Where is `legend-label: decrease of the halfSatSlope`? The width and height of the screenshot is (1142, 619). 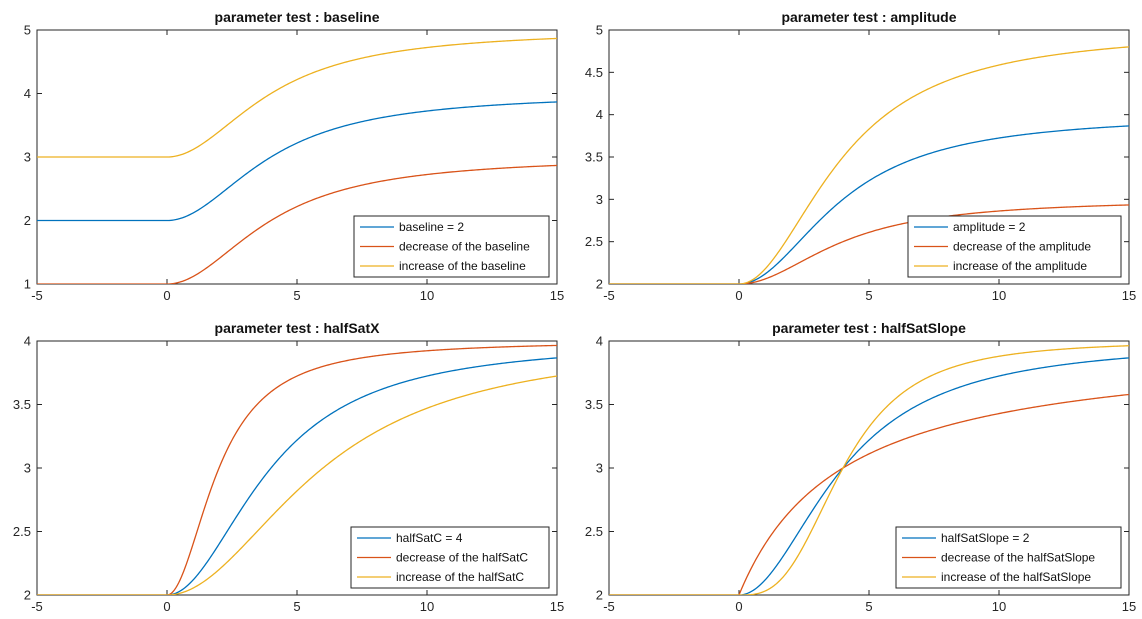
legend-label: decrease of the halfSatSlope is located at coordinates (1018, 558).